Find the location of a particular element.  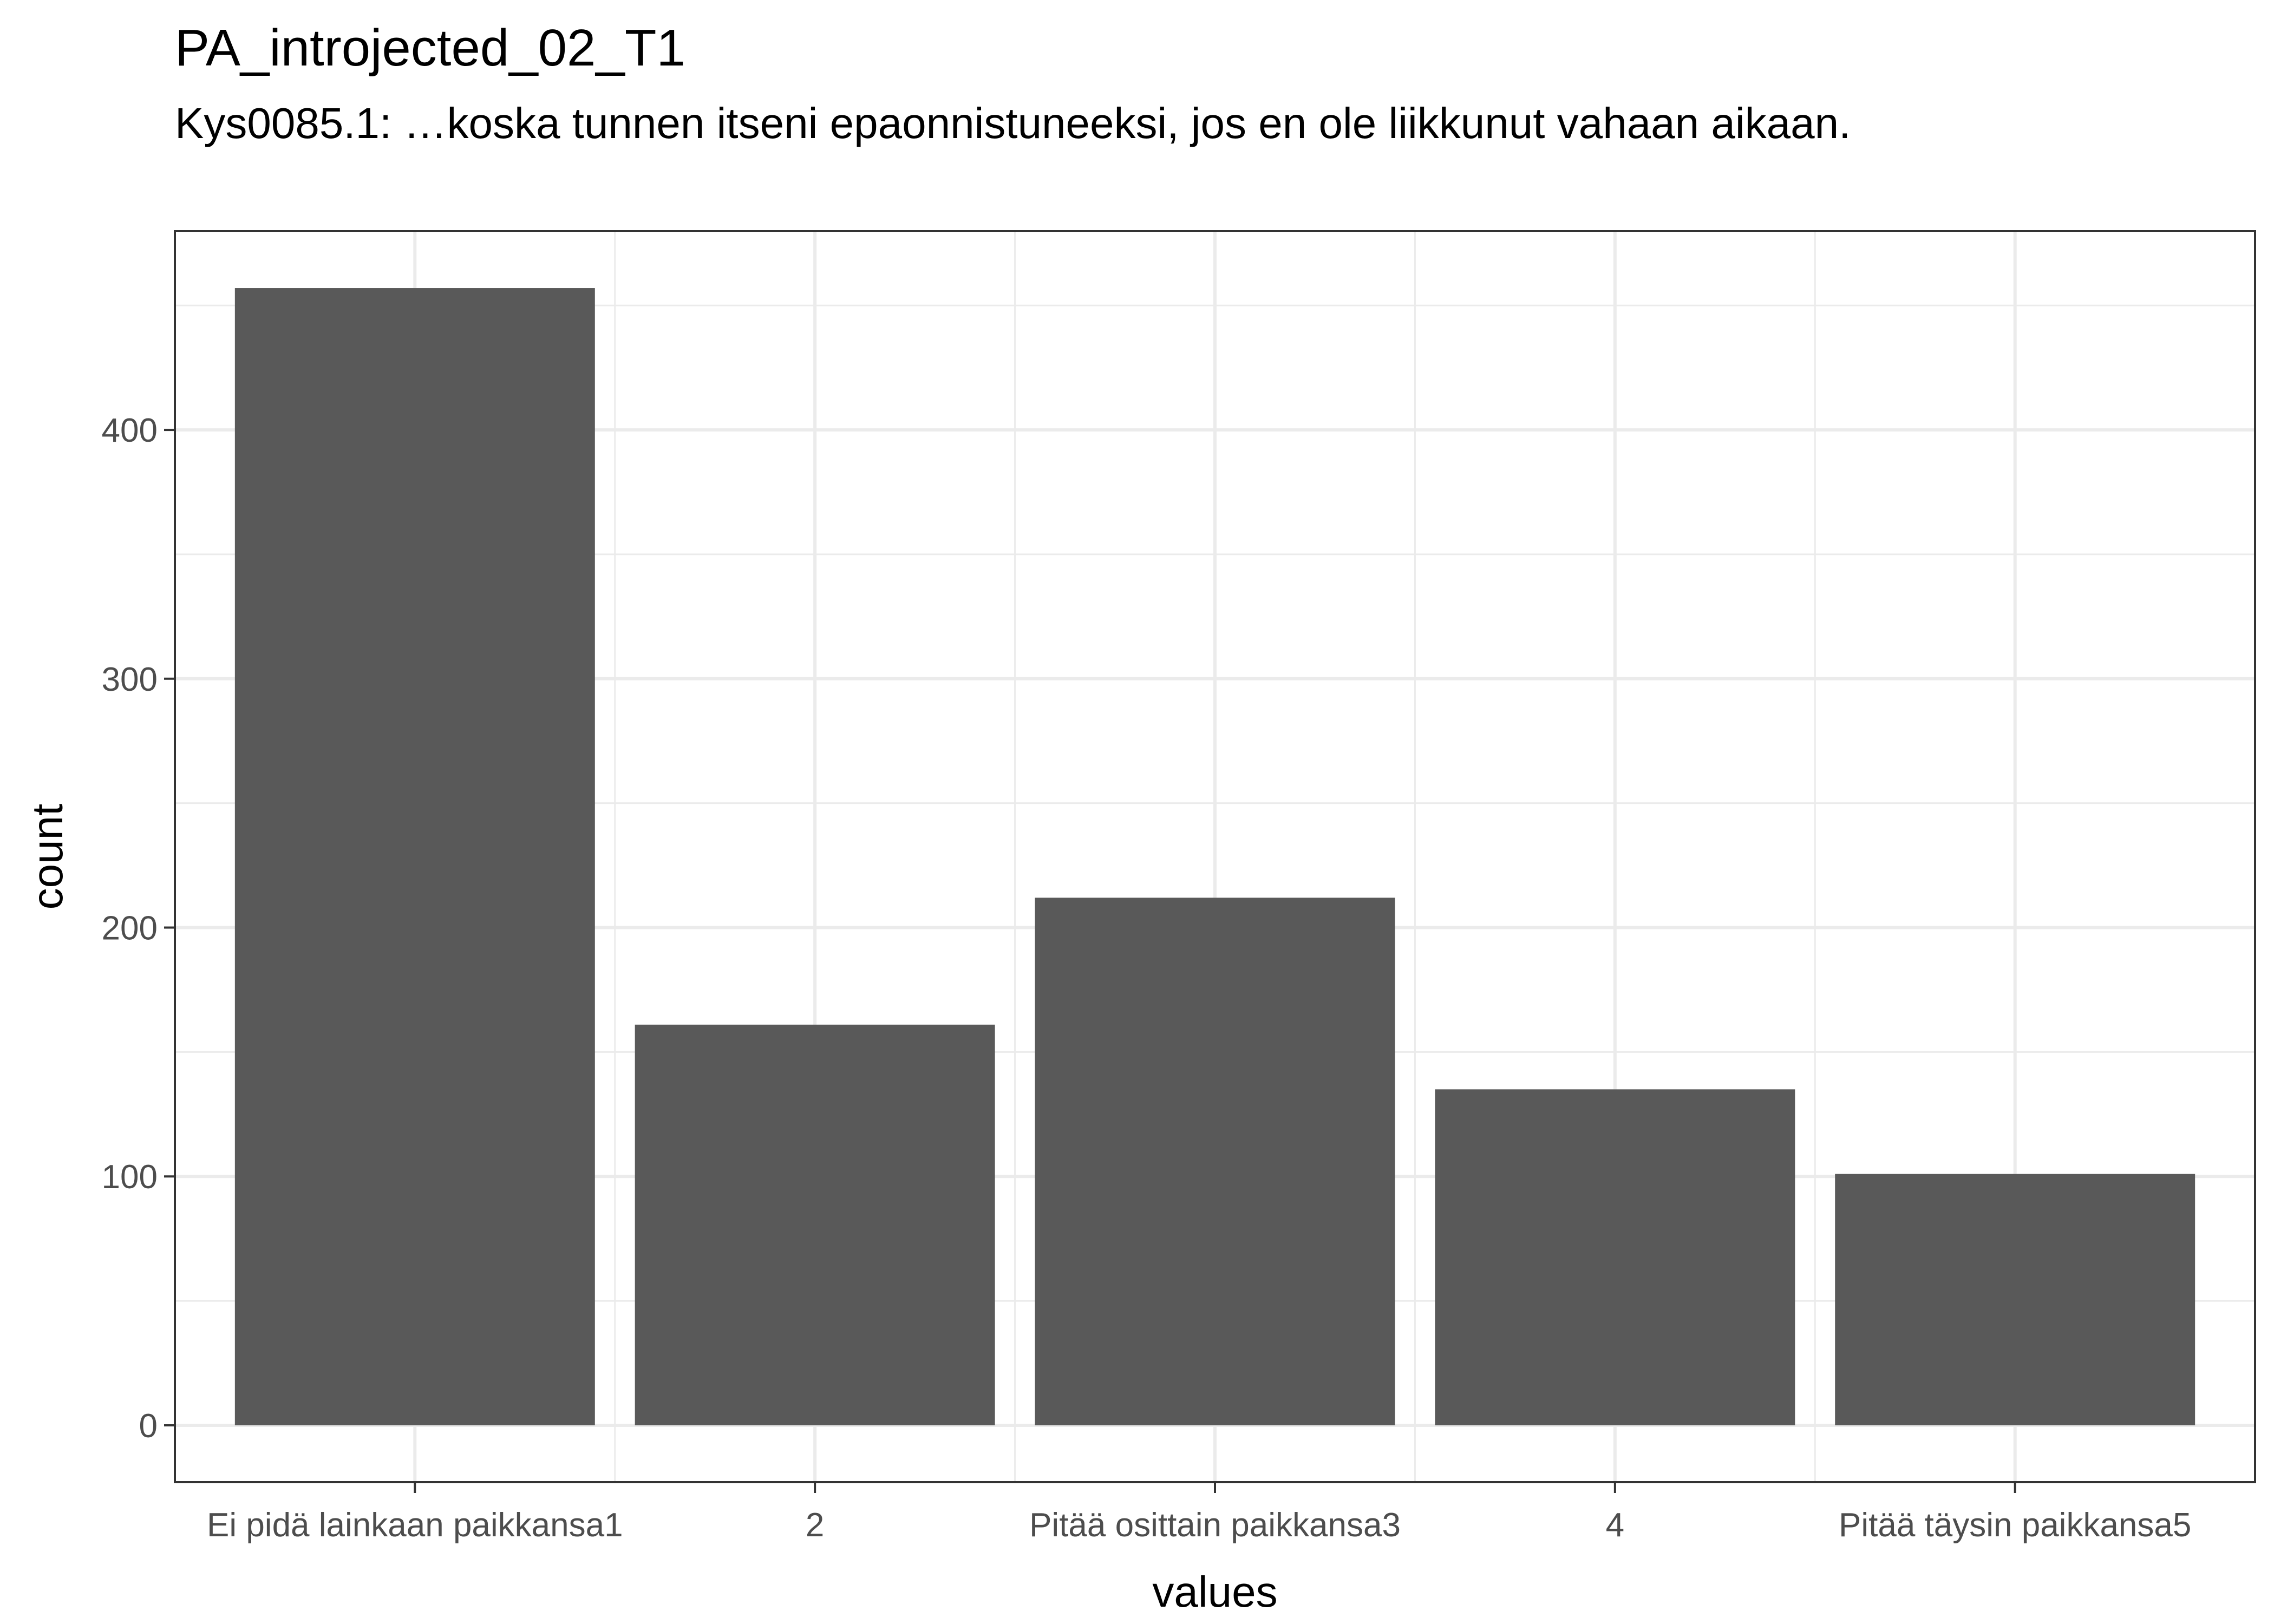

y-tick-label: 100 is located at coordinates (130, 1177).